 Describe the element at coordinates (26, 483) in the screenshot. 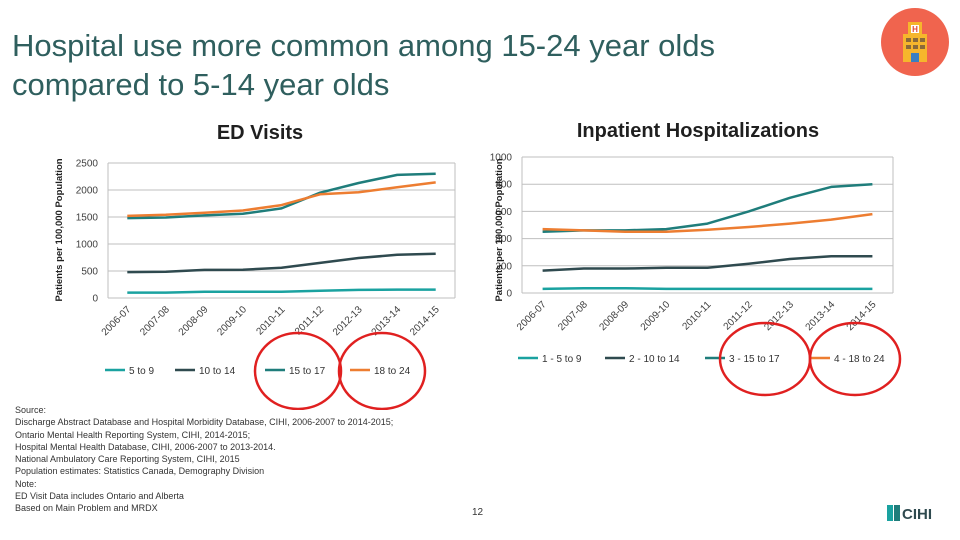

I see `source-line: Note:` at that location.